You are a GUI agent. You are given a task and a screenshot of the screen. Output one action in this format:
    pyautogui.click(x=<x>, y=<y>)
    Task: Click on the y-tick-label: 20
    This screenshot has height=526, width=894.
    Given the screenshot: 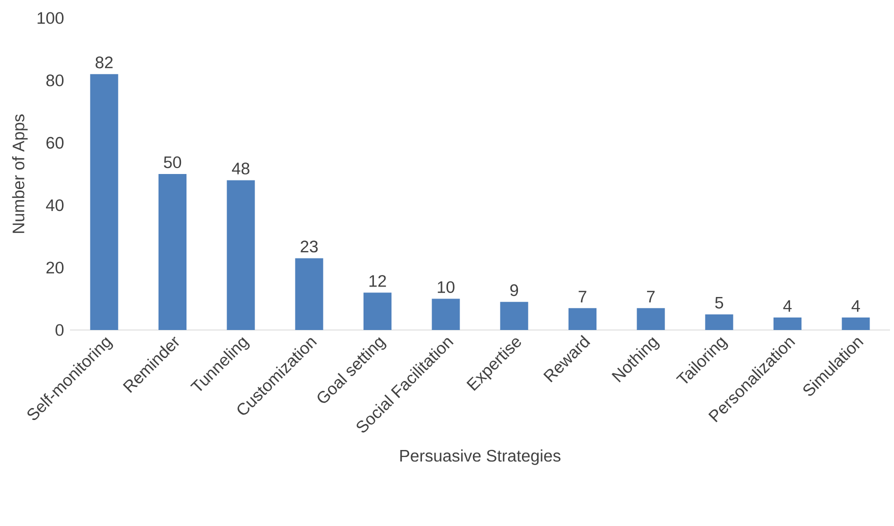 What is the action you would take?
    pyautogui.click(x=55, y=268)
    